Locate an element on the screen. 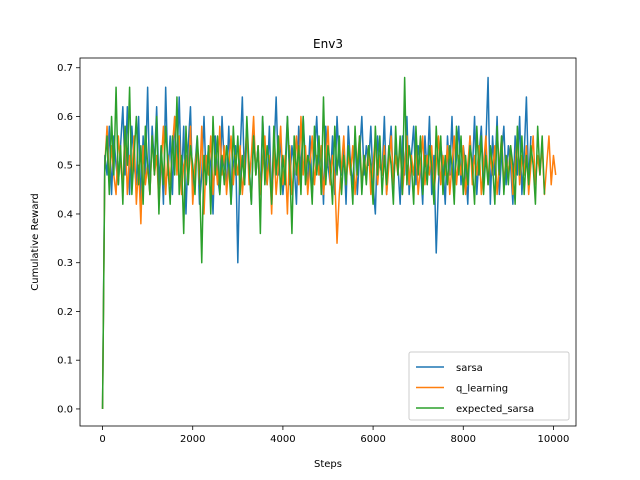  y-axis: 0.0 0.1 0.2 0.3 0.4 0.5 0.6 0.7 is located at coordinates (68, 239).